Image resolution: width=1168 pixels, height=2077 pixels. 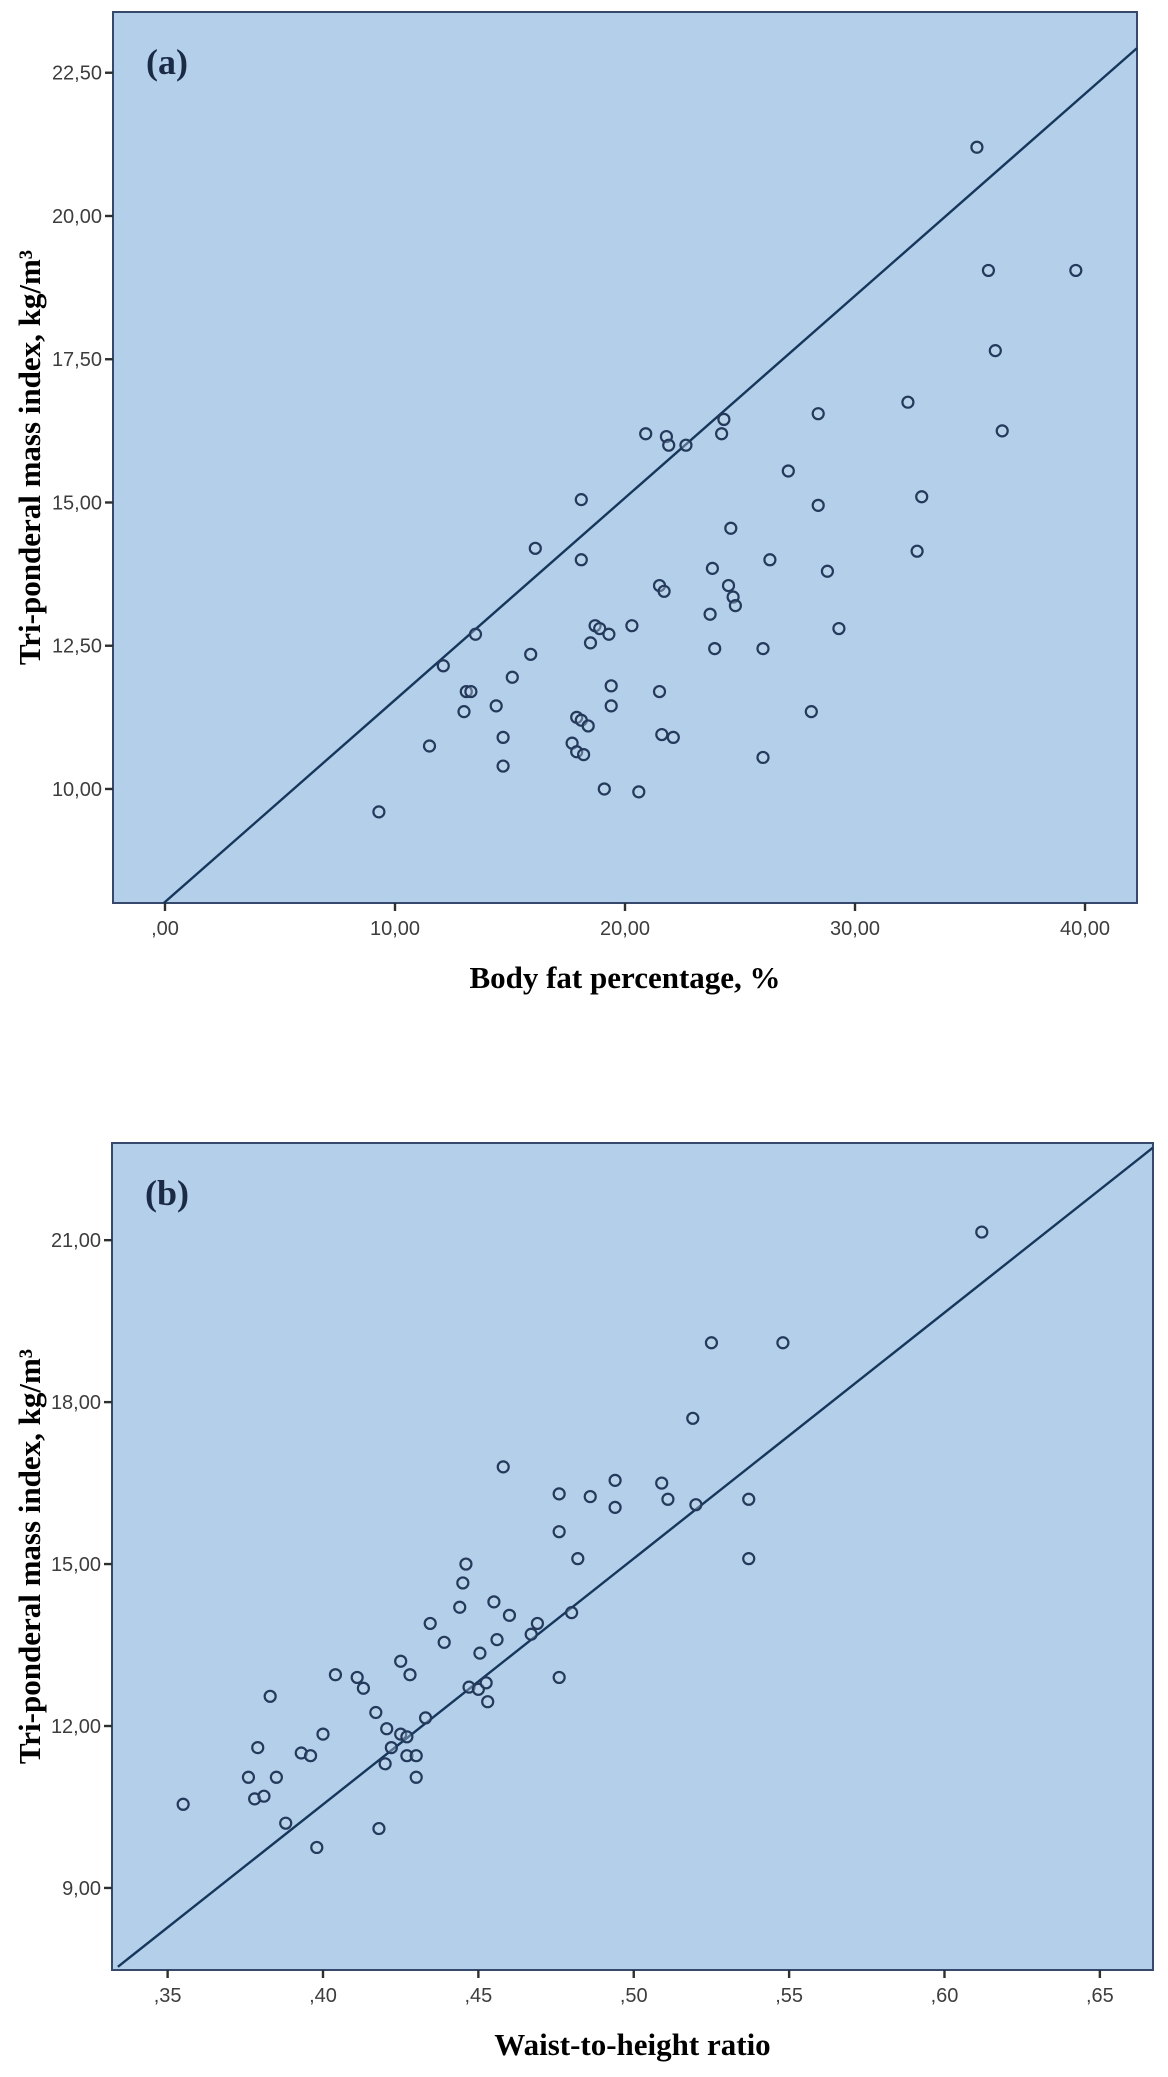 I want to click on x-axis-title: Waist-to-height ratio, so click(x=632, y=2044).